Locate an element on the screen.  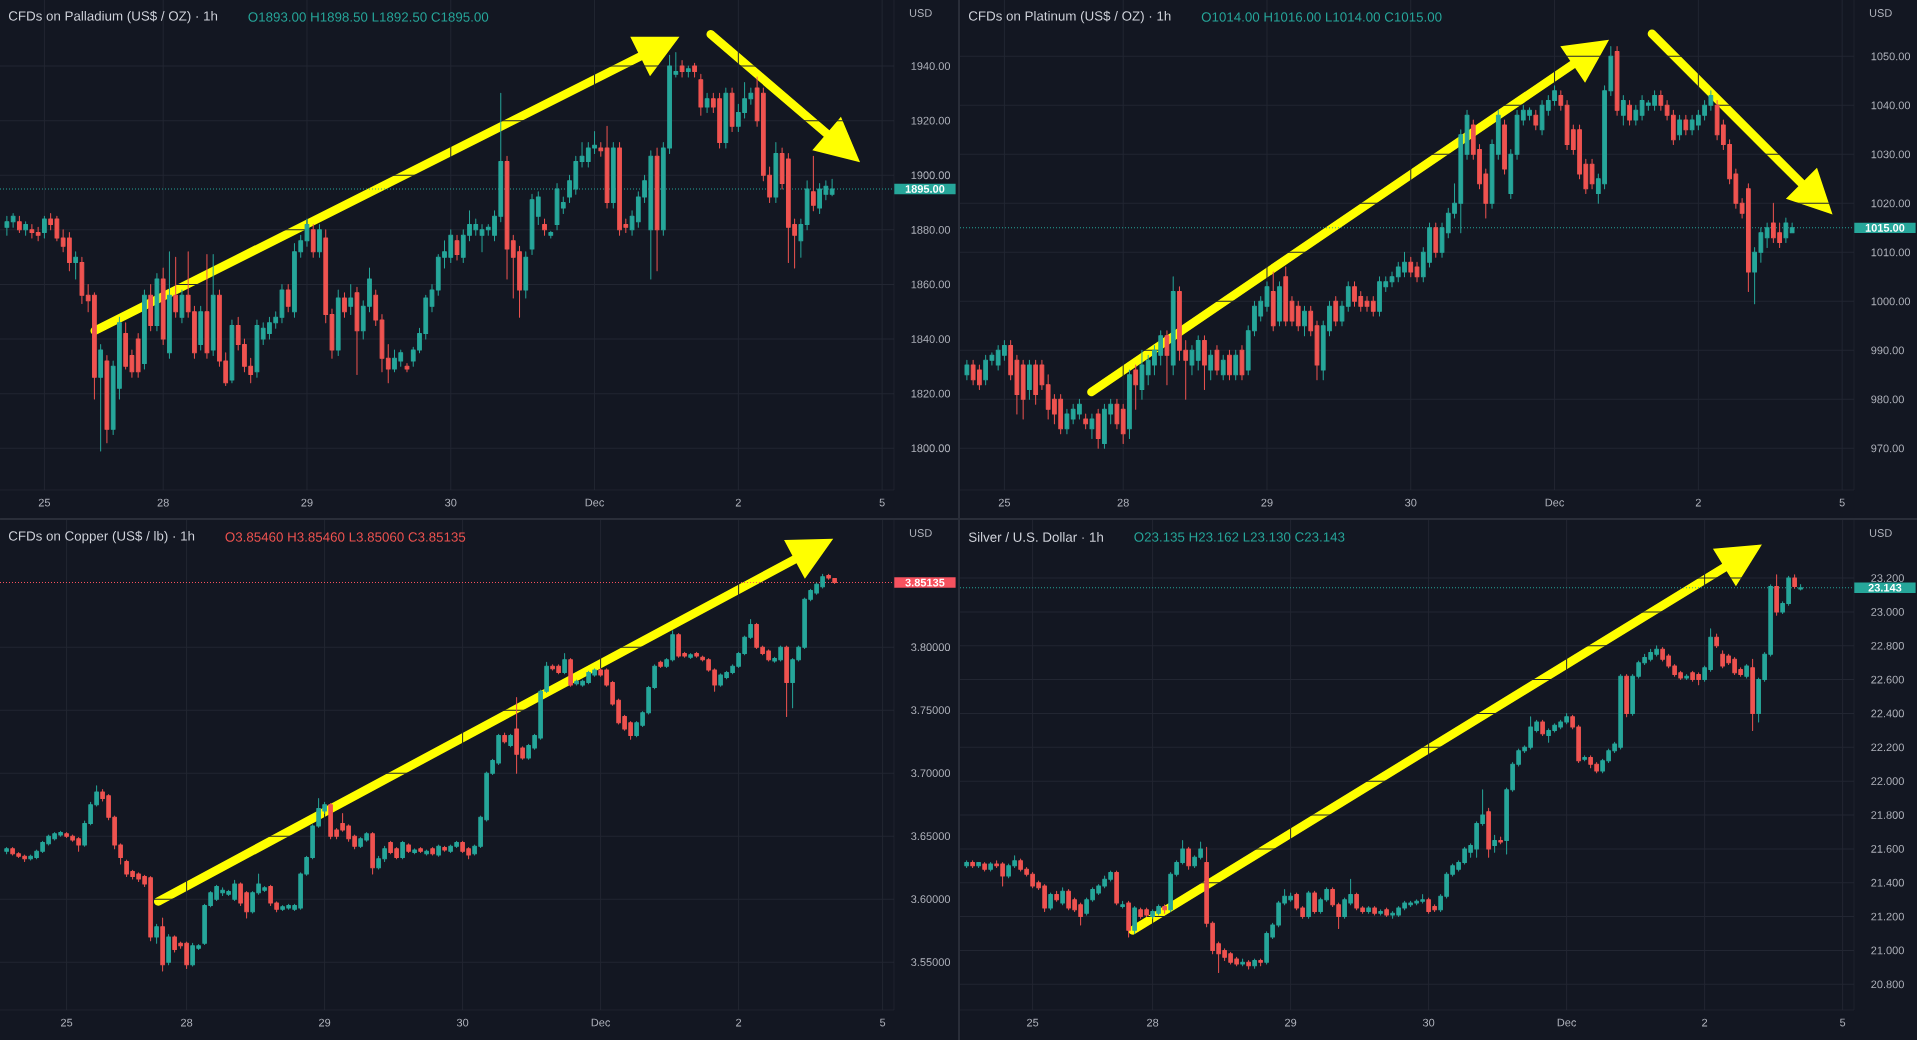
text: CFDs on Copper (US$ / lb) · 1h is located at coordinates (101, 537).